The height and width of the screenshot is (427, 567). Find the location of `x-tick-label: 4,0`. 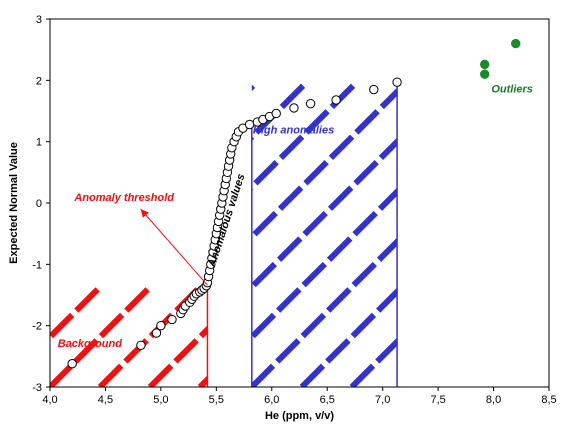

x-tick-label: 4,0 is located at coordinates (49, 400).